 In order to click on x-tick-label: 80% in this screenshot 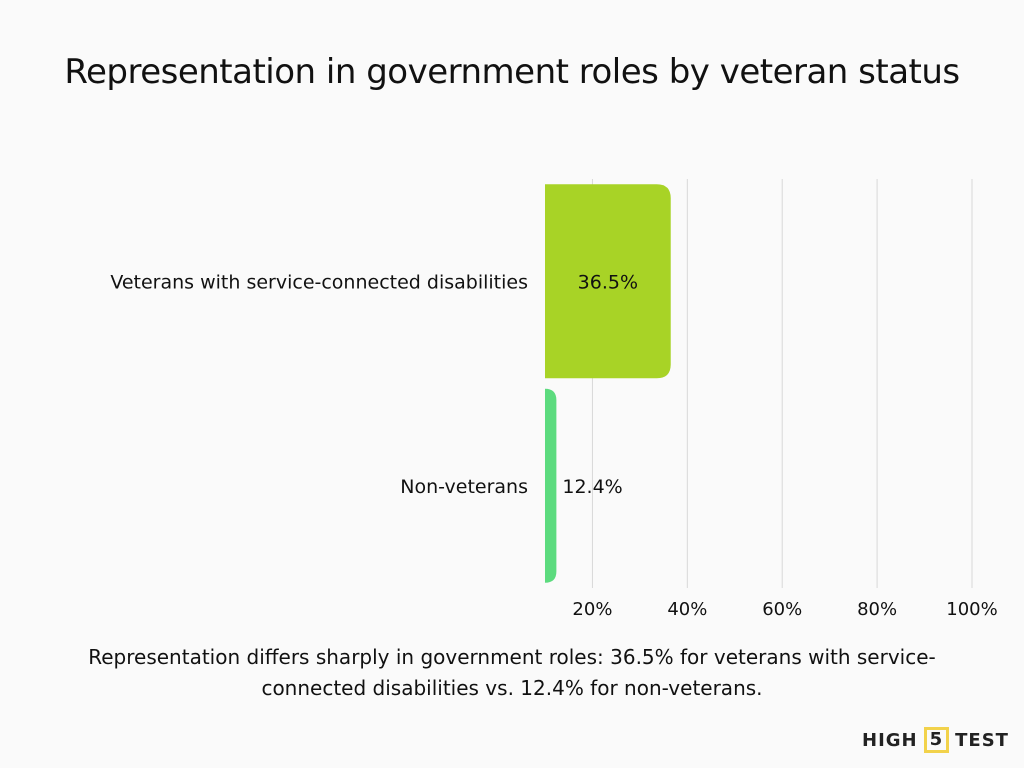, I will do `click(877, 609)`.